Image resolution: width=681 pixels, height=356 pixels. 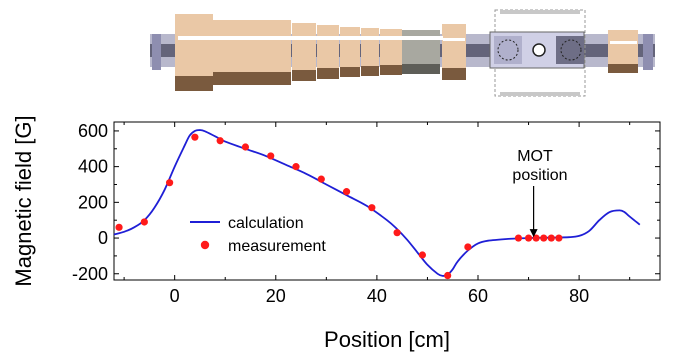 What do you see at coordinates (328, 73) in the screenshot?
I see `coil-section-4-shadow` at bounding box center [328, 73].